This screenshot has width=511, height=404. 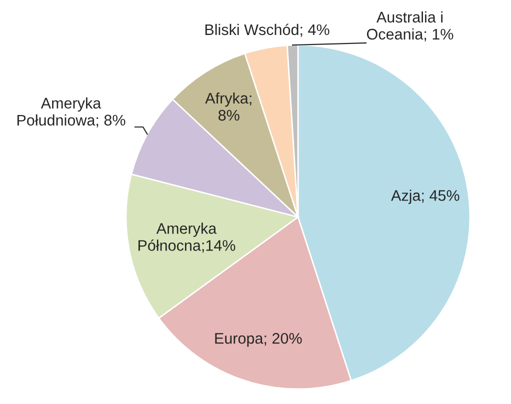 What do you see at coordinates (267, 30) in the screenshot?
I see `slice-label: Bliski Wschód; 4%` at bounding box center [267, 30].